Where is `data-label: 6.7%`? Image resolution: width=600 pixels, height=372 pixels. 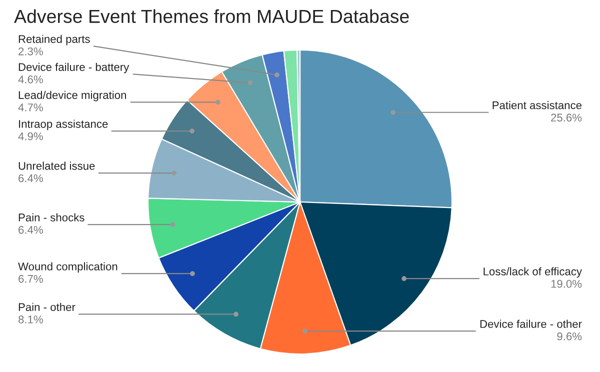 data-label: 6.7% is located at coordinates (30, 278).